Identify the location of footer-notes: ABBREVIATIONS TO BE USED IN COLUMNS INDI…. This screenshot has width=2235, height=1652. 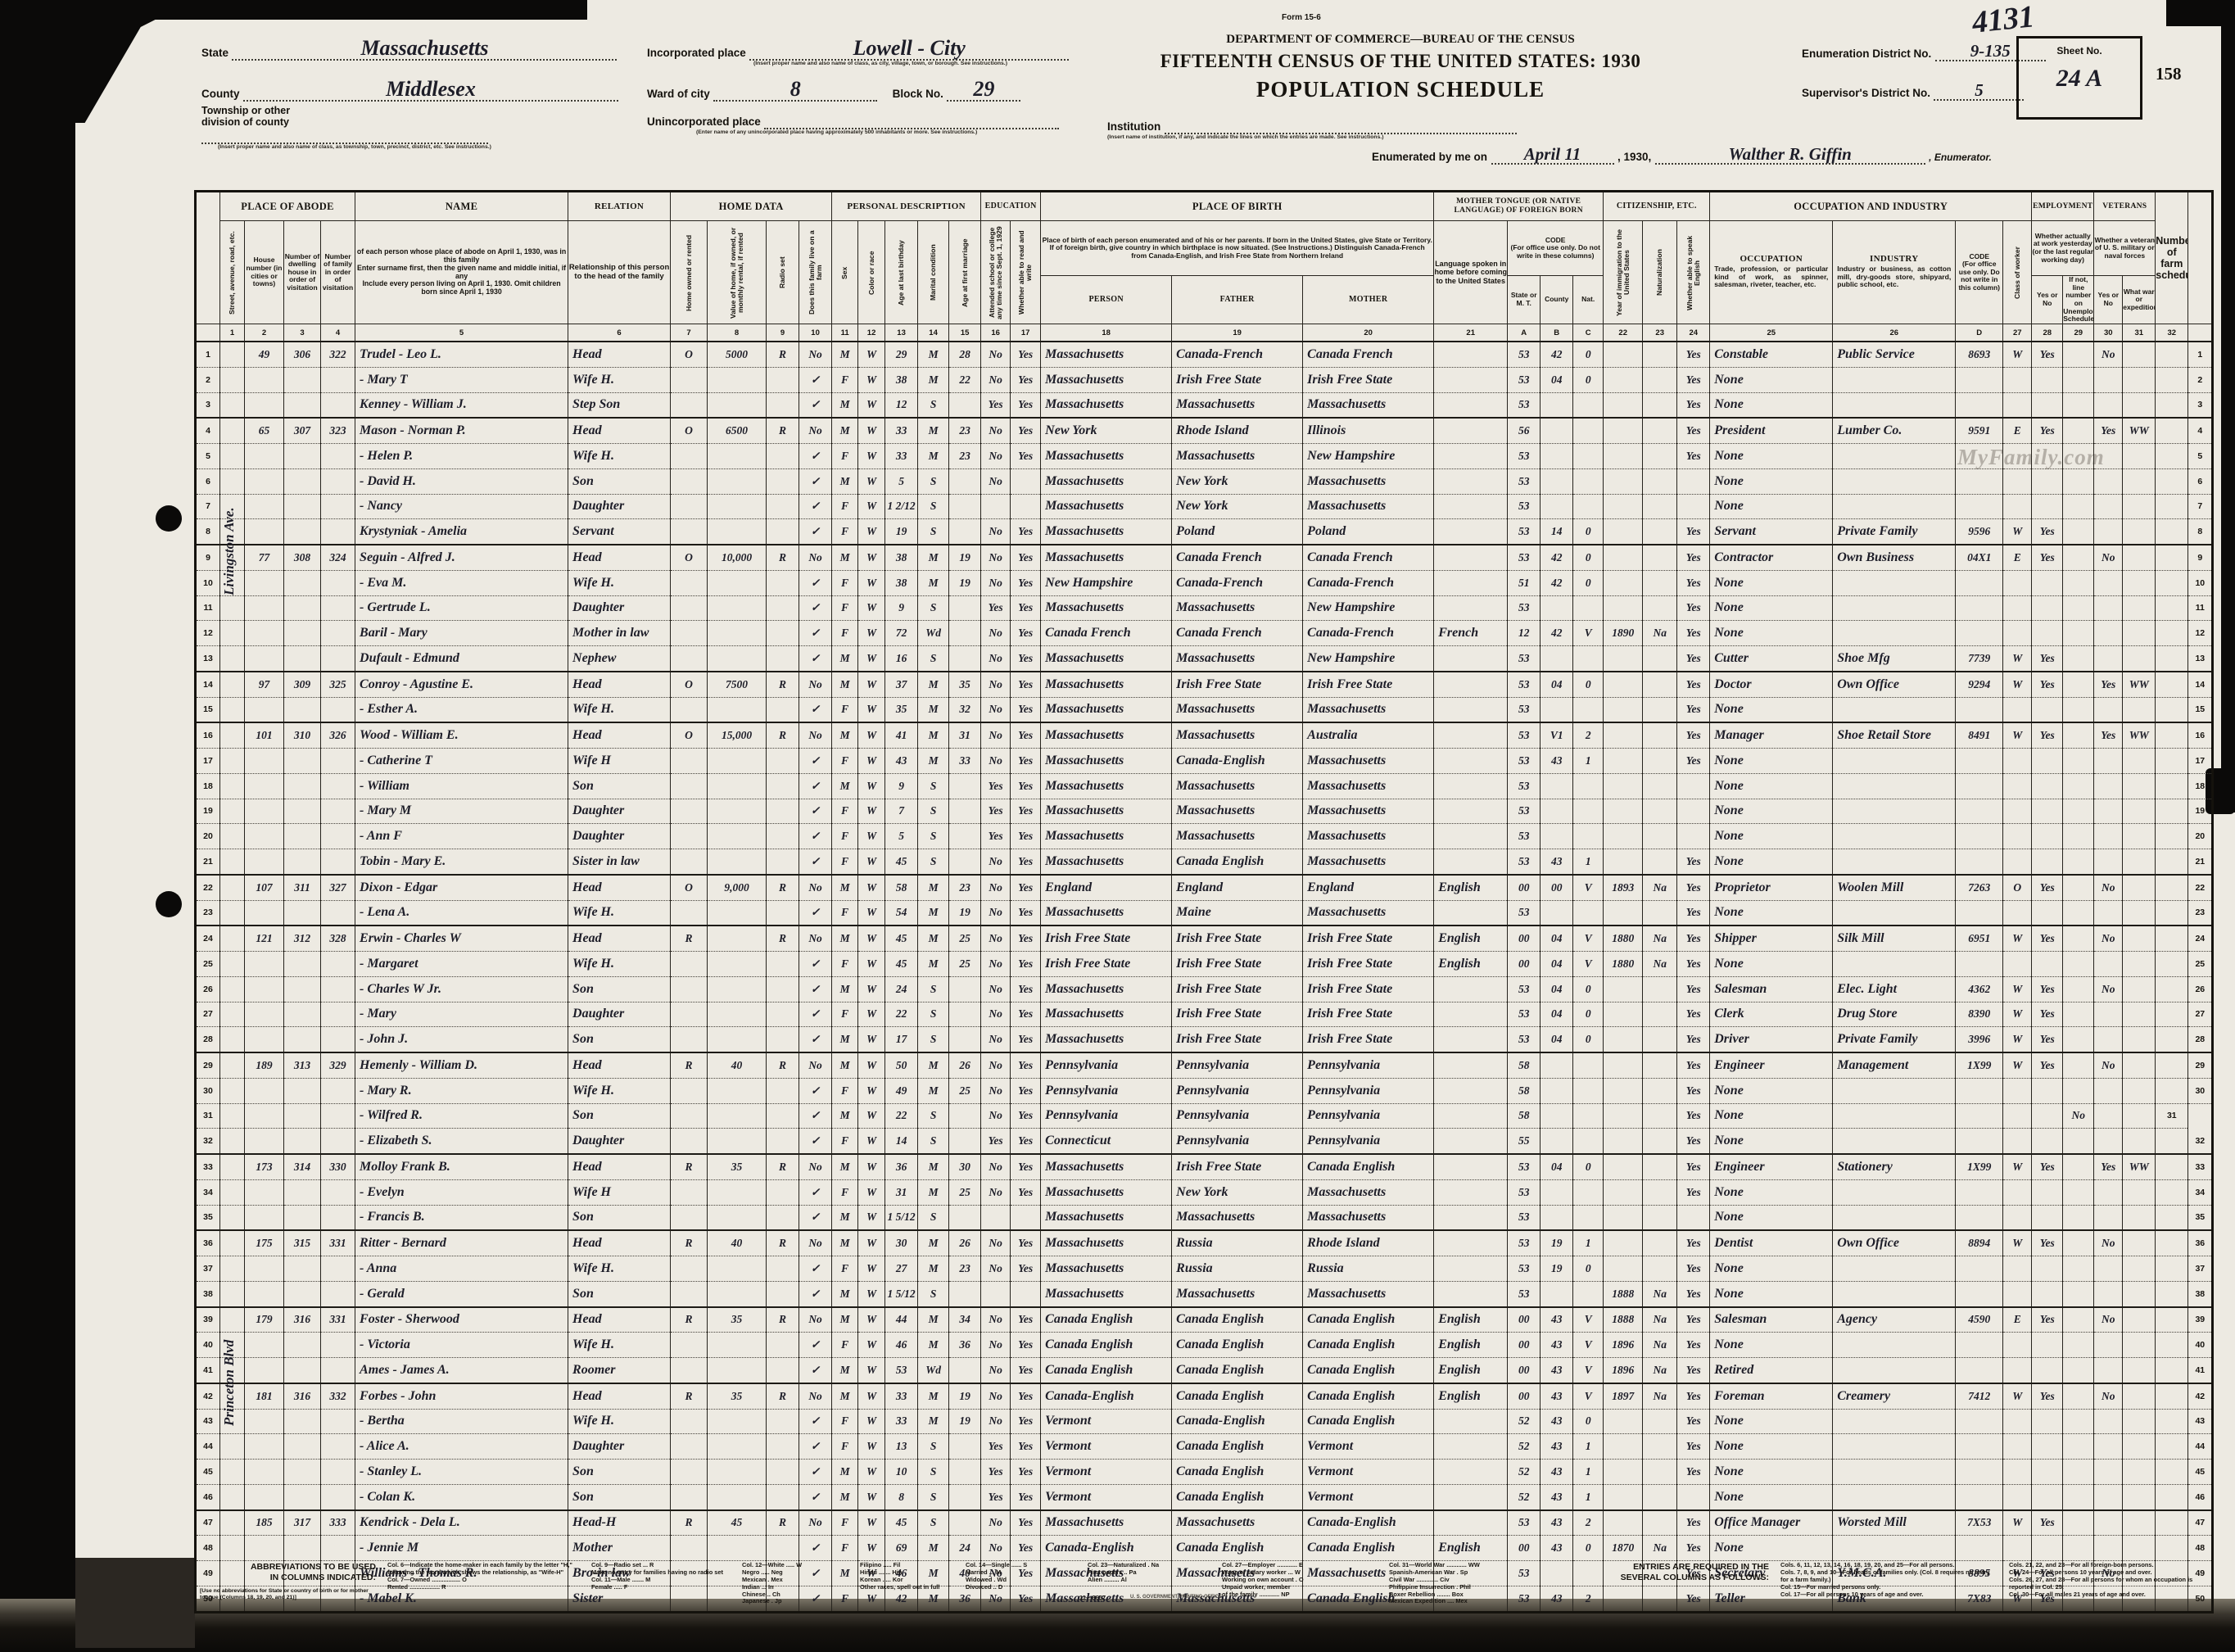
(1211, 1583).